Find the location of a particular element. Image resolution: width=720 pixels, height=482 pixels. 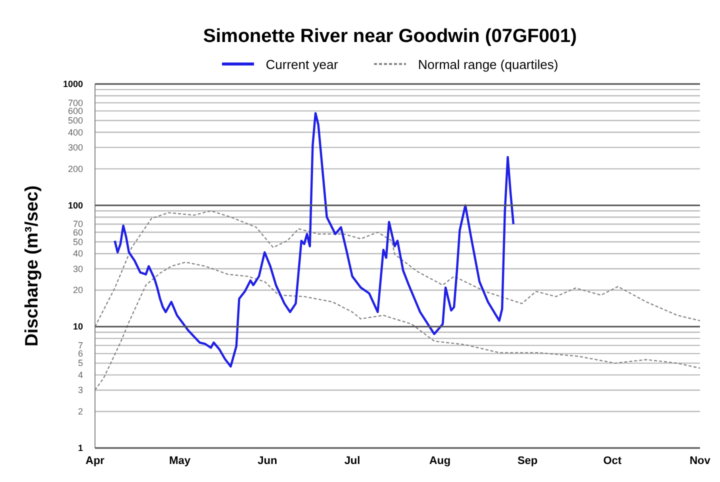

x-tick-label: Apr is located at coordinates (96, 460).